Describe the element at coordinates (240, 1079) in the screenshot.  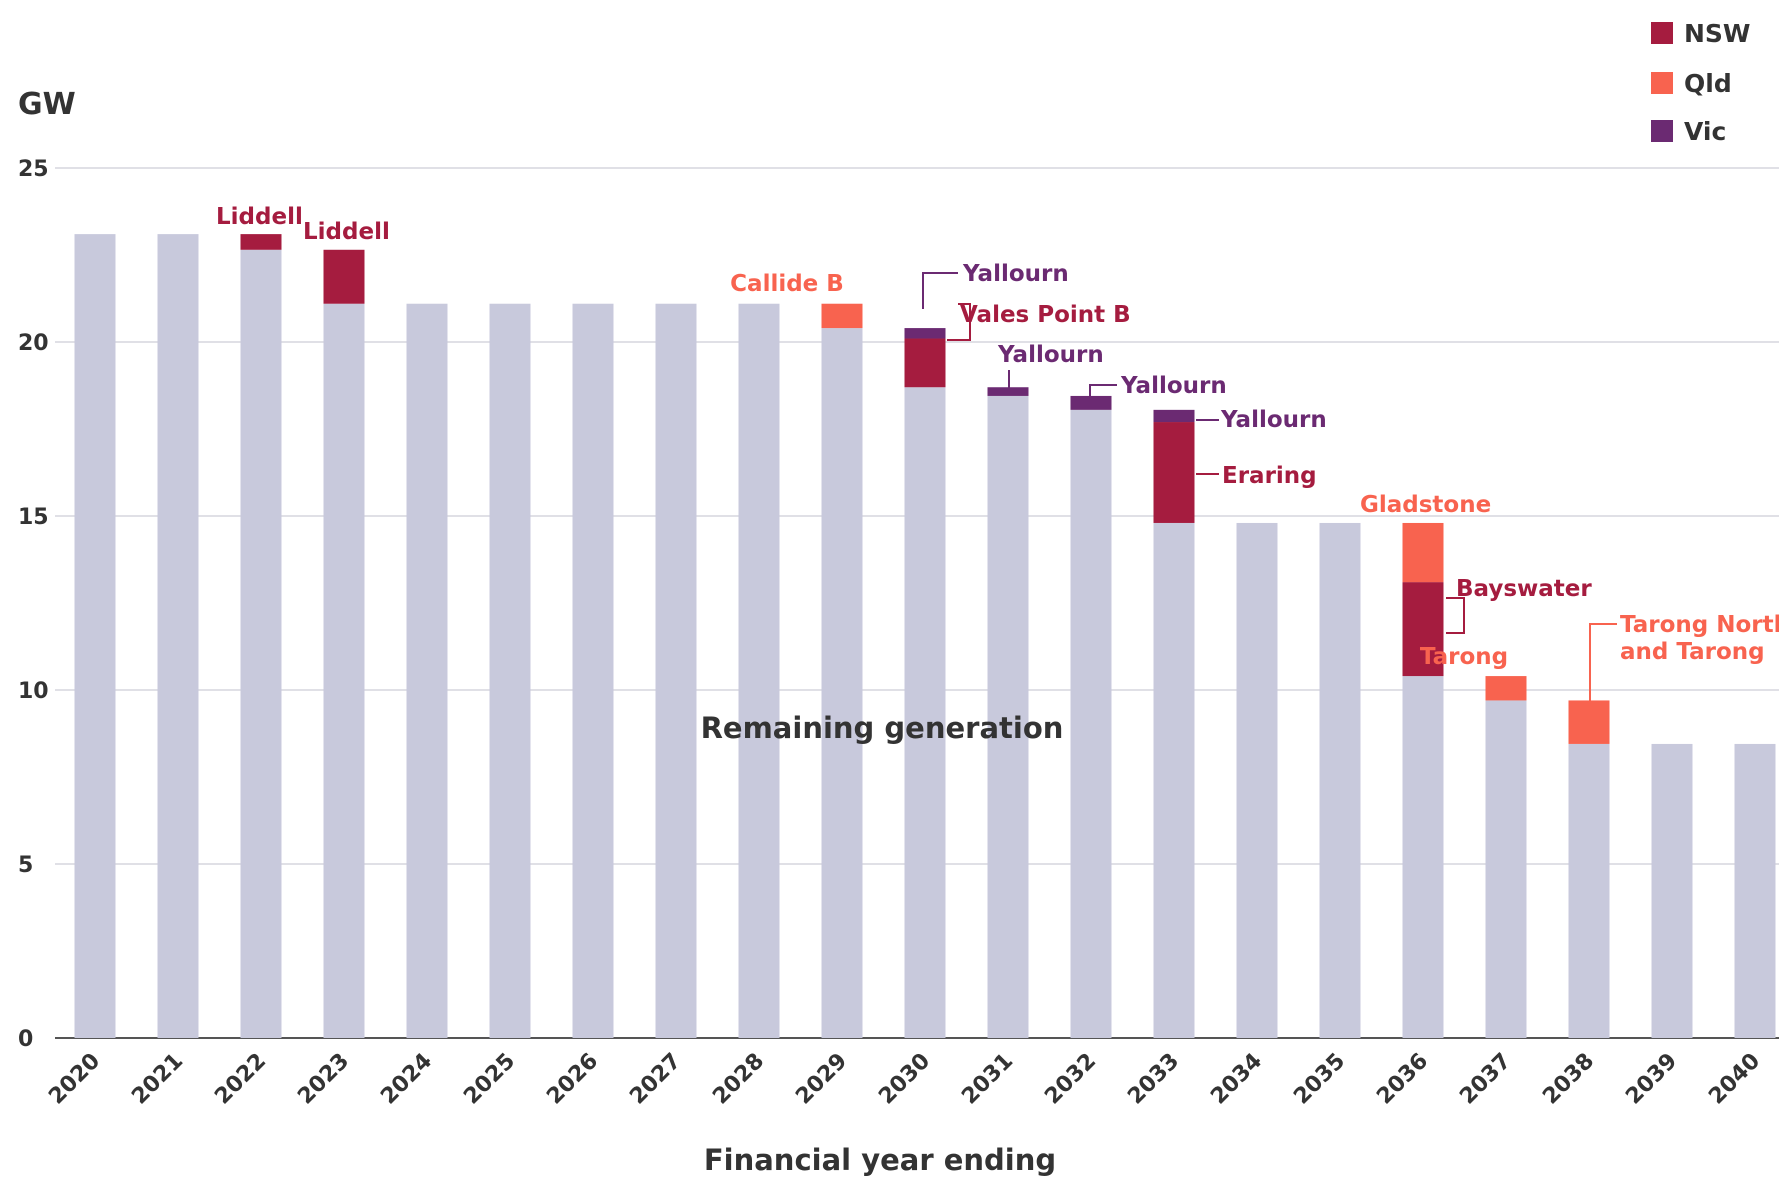
I see `x-tick-label: 2022` at that location.